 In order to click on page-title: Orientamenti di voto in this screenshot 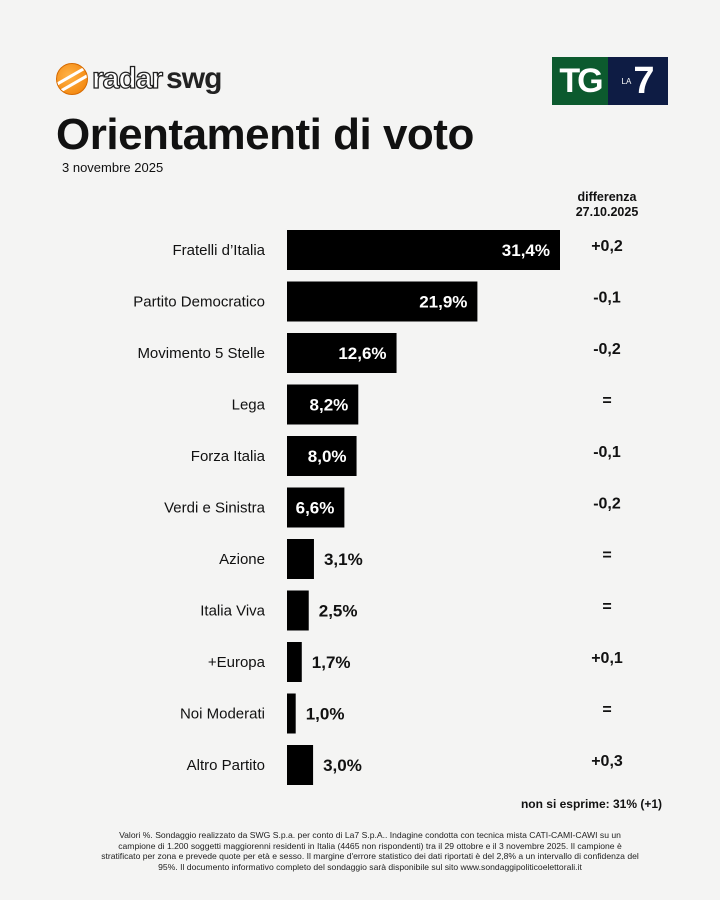, I will do `click(265, 134)`.